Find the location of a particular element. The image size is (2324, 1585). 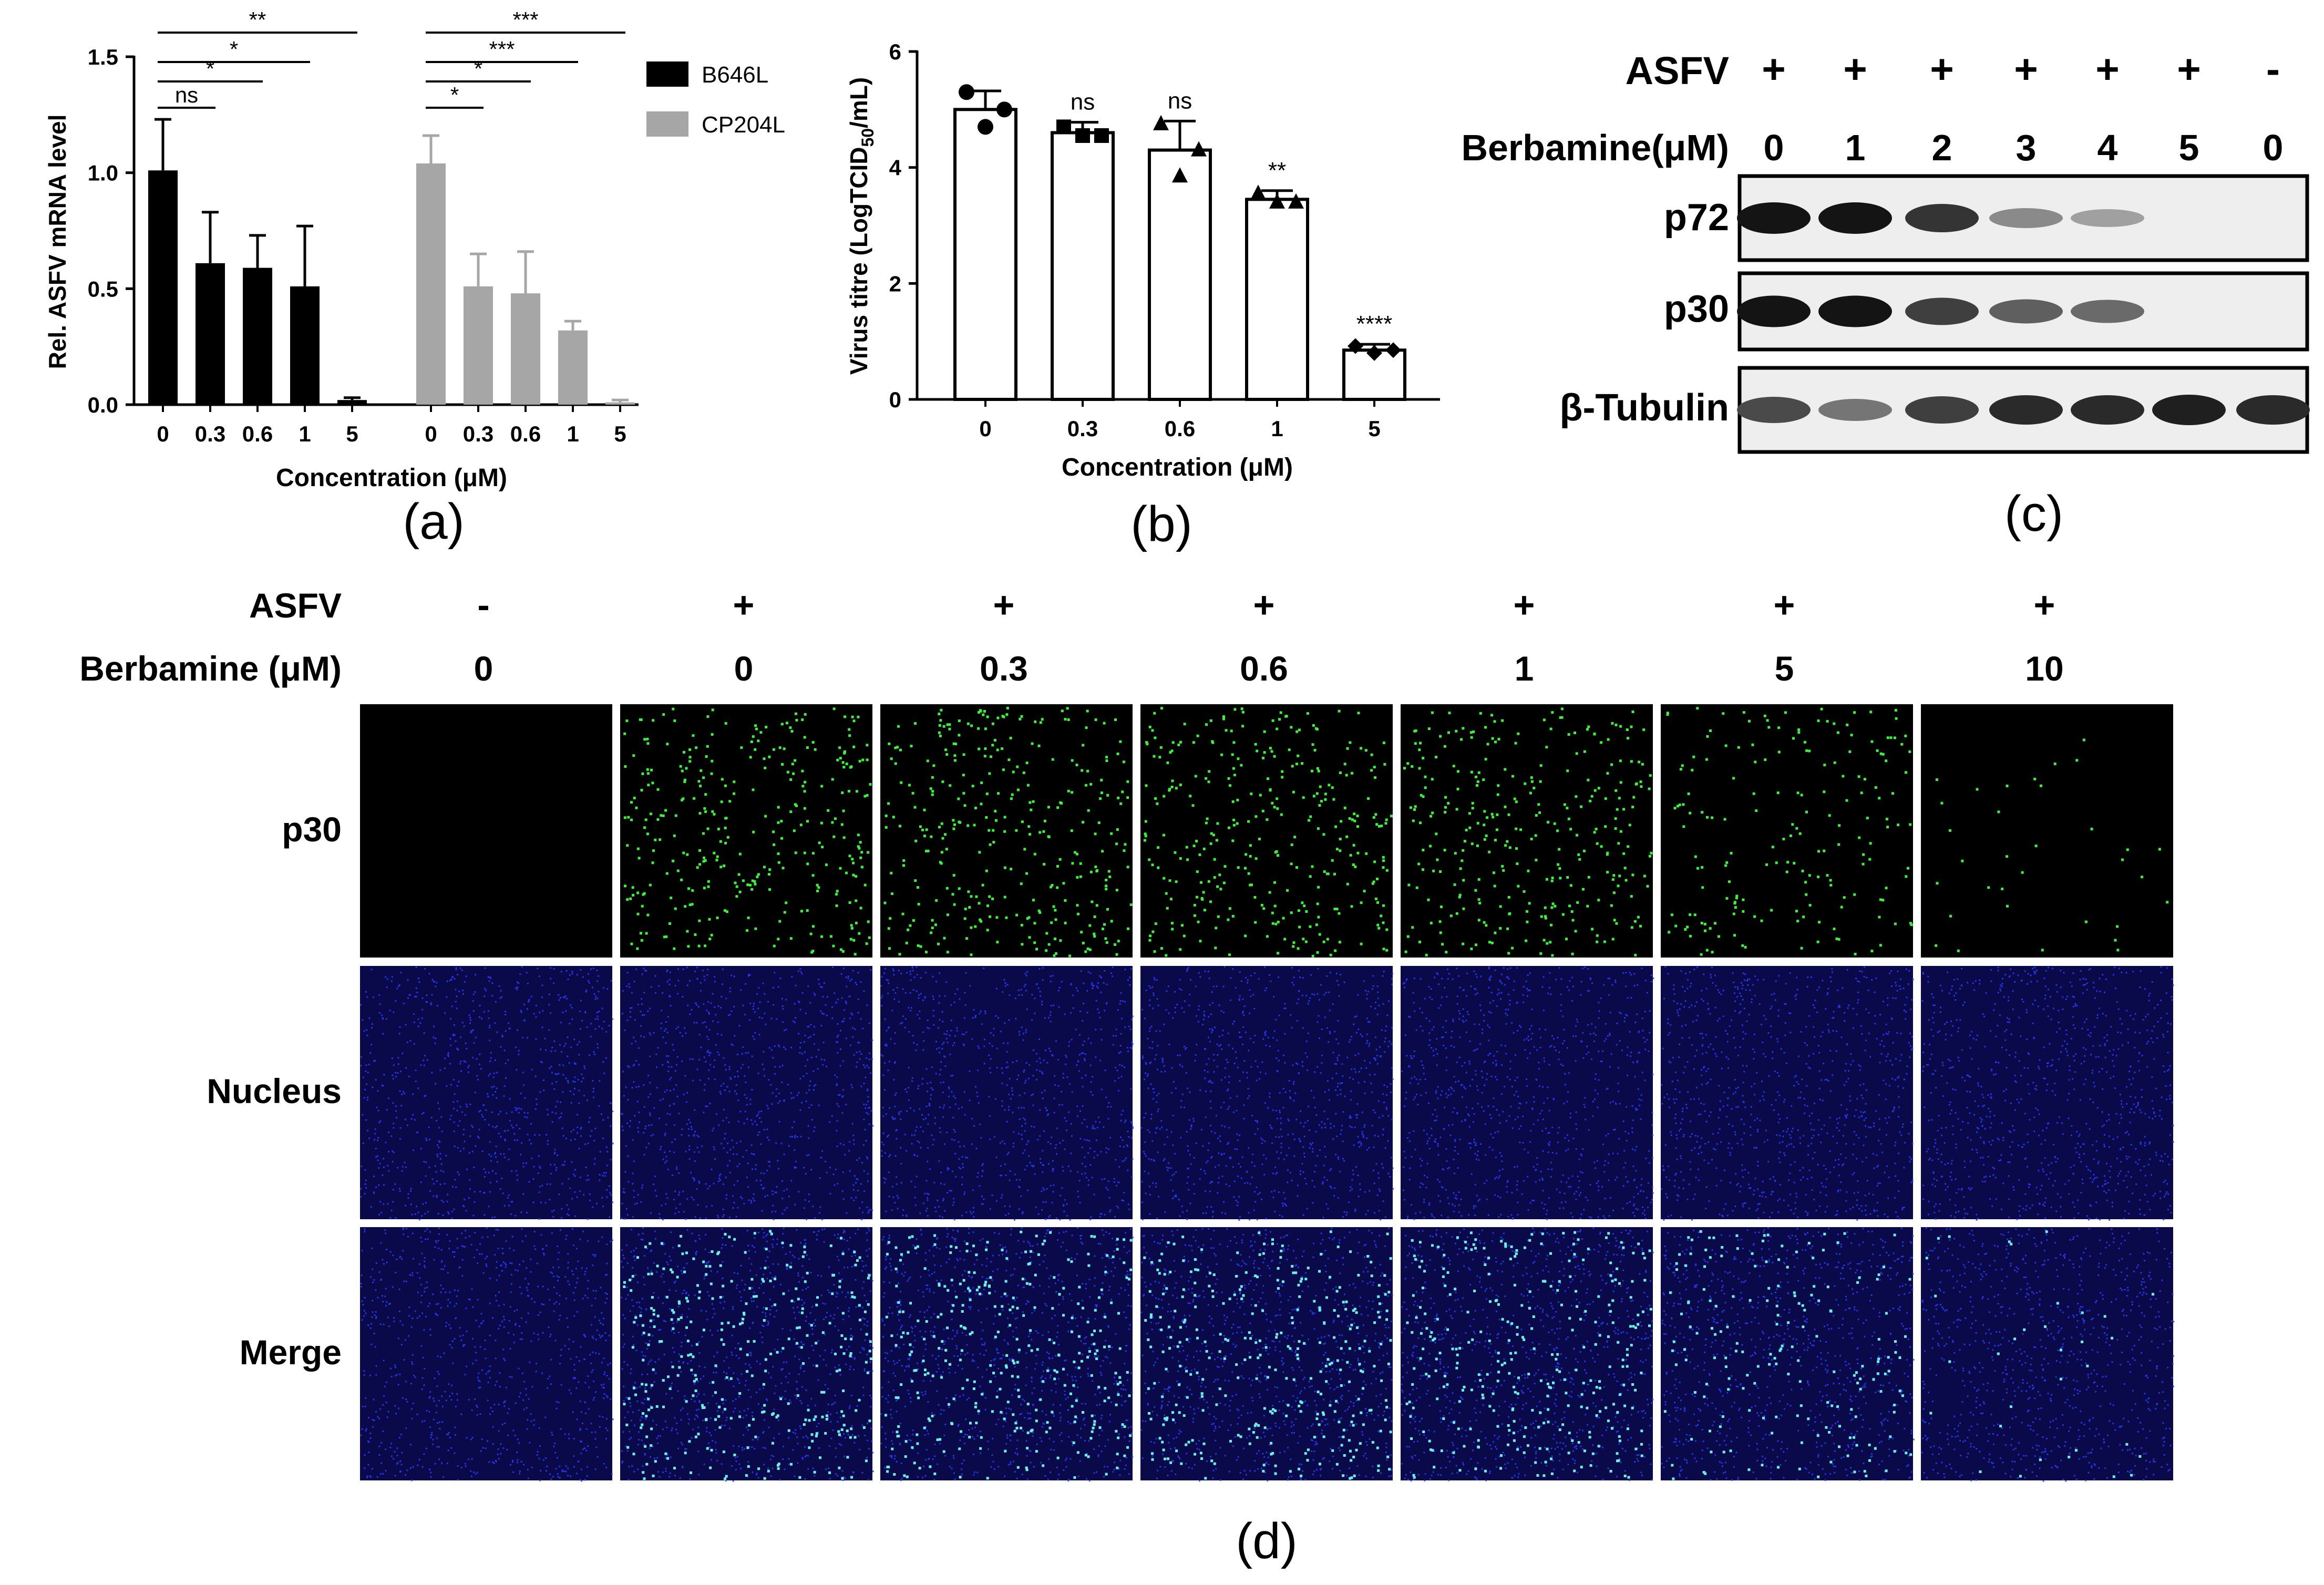

panel-a-significance: ns************ is located at coordinates (392, 58).